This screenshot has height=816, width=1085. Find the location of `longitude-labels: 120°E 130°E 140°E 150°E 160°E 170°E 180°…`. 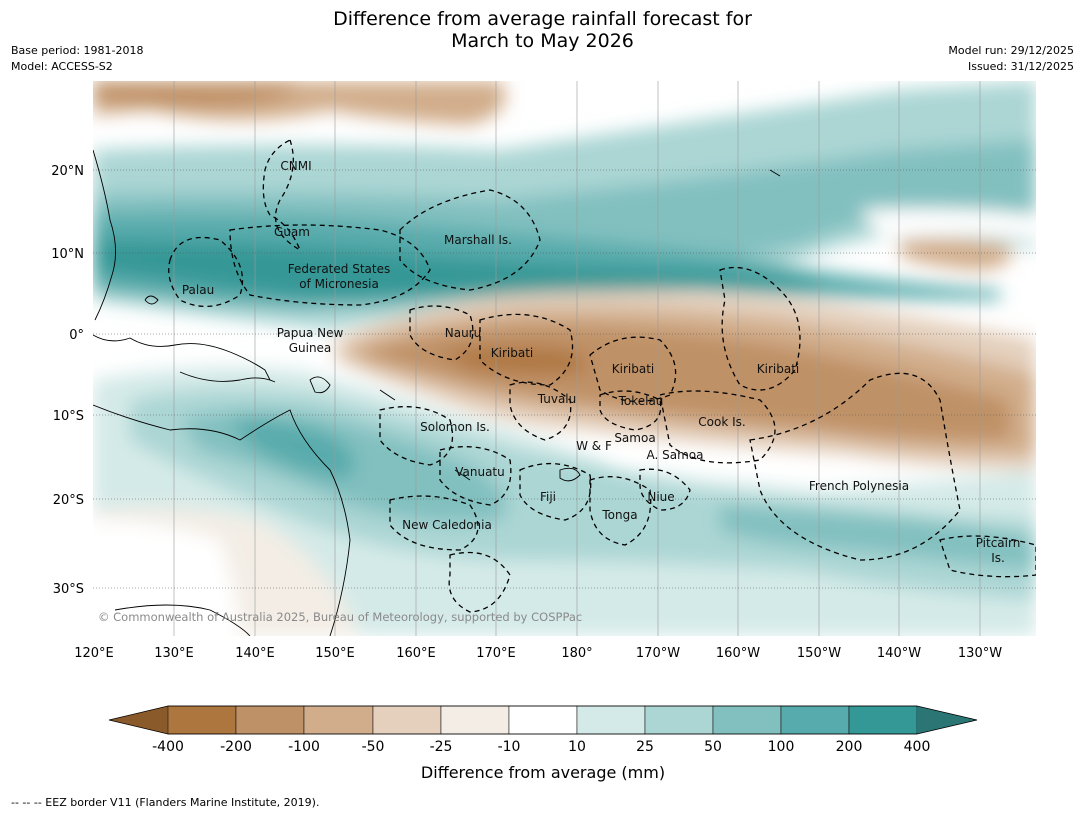

longitude-labels: 120°E 130°E 140°E 150°E 160°E 170°E 180°… is located at coordinates (538, 653).